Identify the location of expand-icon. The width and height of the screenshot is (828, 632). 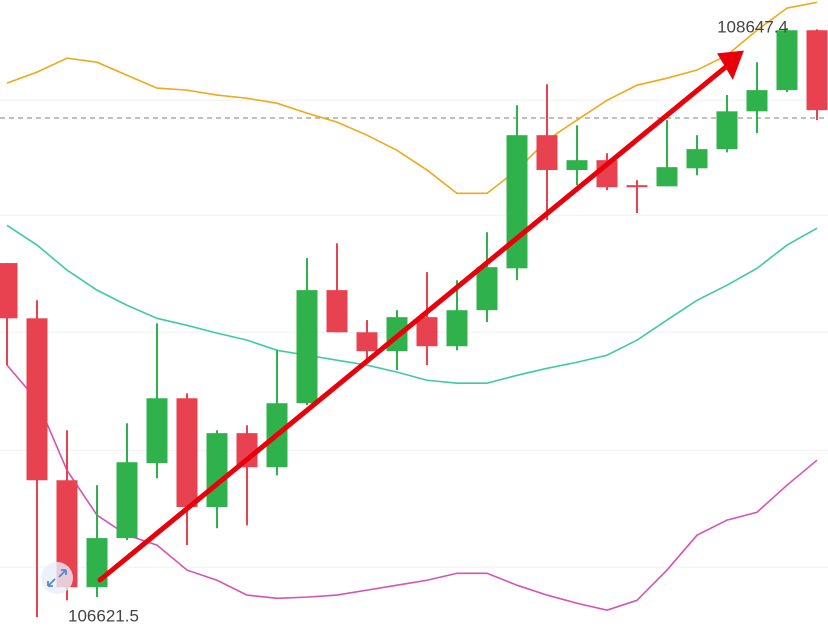
(57, 578).